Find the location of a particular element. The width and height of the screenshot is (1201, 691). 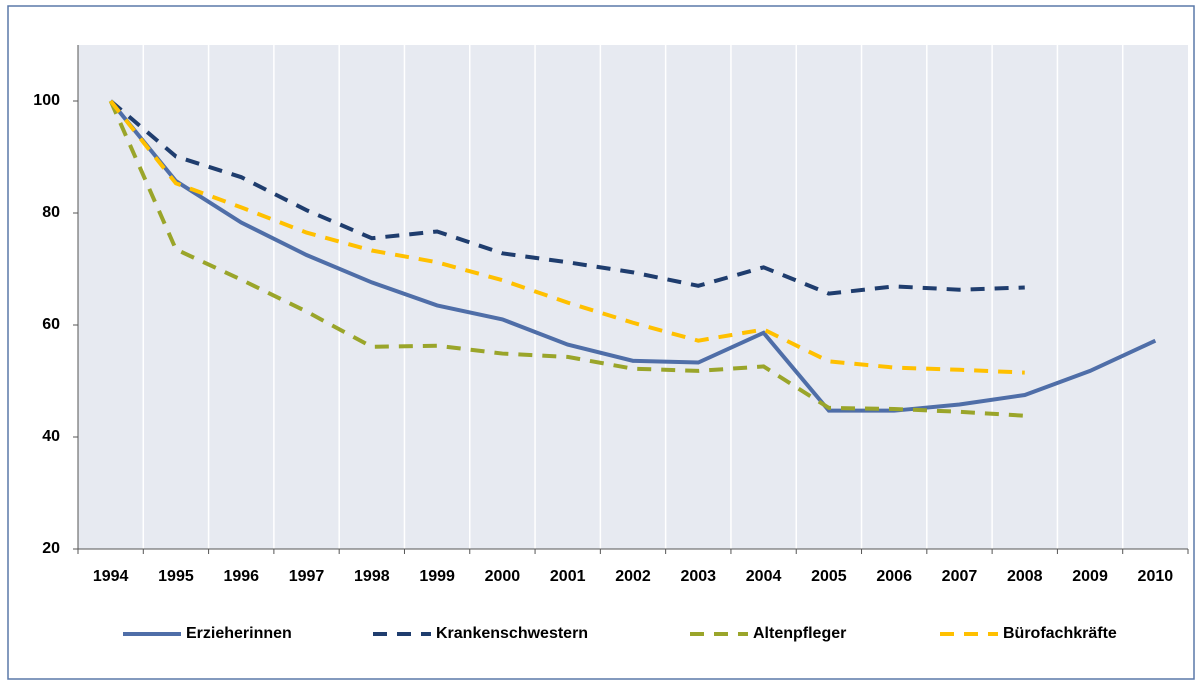

x-tick-label: 1997 is located at coordinates (307, 576).